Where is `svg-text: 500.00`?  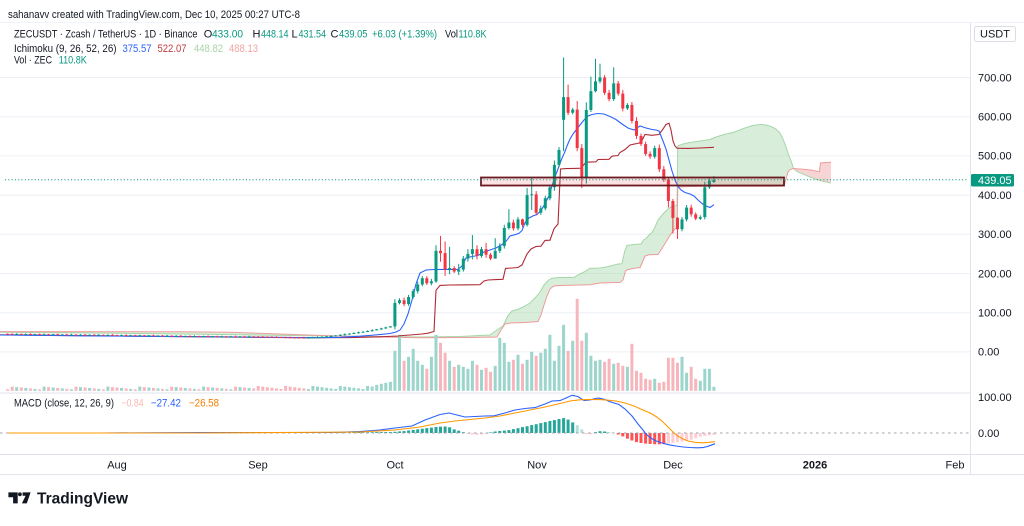
svg-text: 500.00 is located at coordinates (995, 157).